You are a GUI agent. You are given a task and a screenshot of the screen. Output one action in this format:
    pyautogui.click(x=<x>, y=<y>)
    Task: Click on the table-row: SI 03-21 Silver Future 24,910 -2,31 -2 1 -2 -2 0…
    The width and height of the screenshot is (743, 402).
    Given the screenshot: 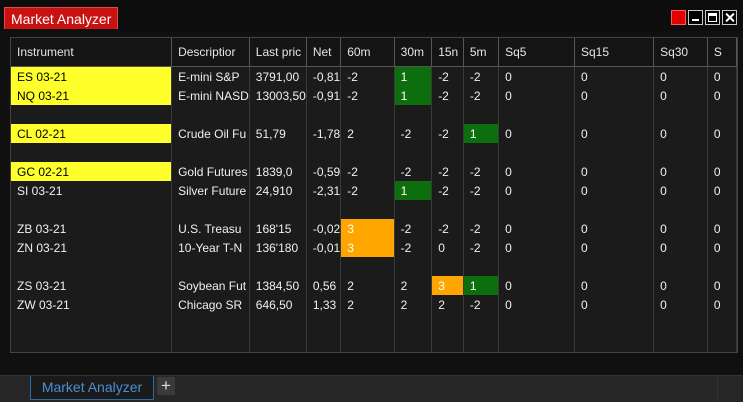 What is the action you would take?
    pyautogui.click(x=374, y=190)
    